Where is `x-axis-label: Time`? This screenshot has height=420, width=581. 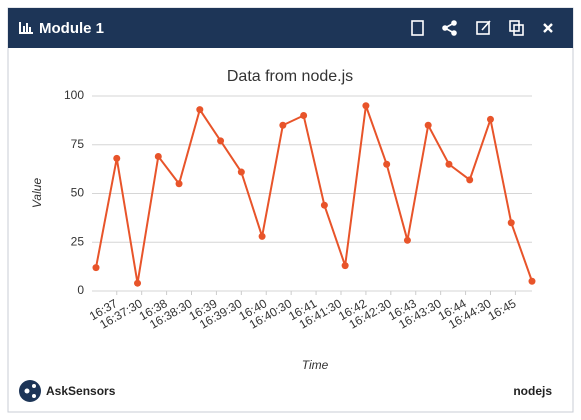 x-axis-label: Time is located at coordinates (315, 365).